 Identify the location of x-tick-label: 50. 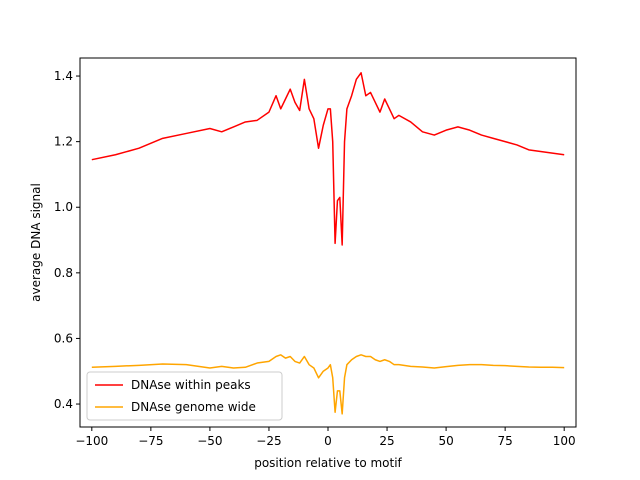
(445, 441).